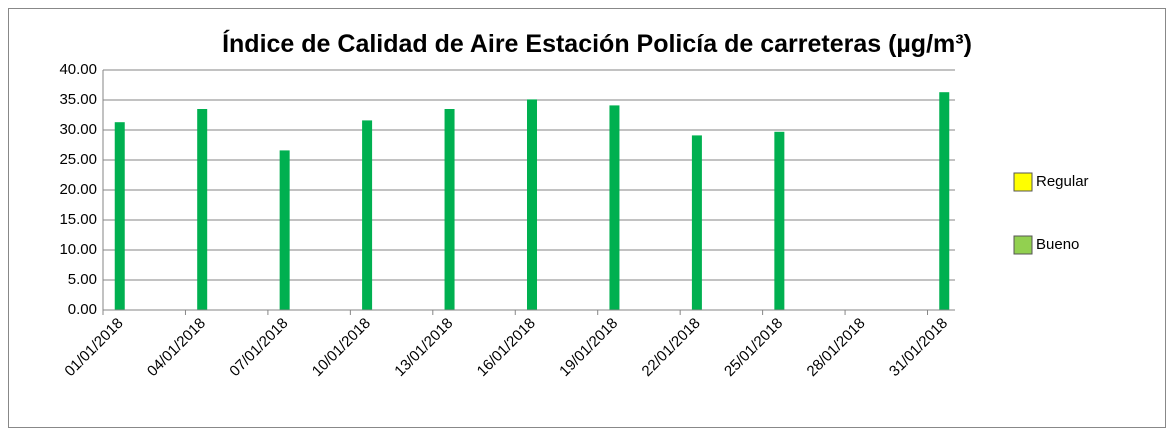 Image resolution: width=1174 pixels, height=441 pixels. I want to click on y-tick-label: 40.00, so click(78, 69).